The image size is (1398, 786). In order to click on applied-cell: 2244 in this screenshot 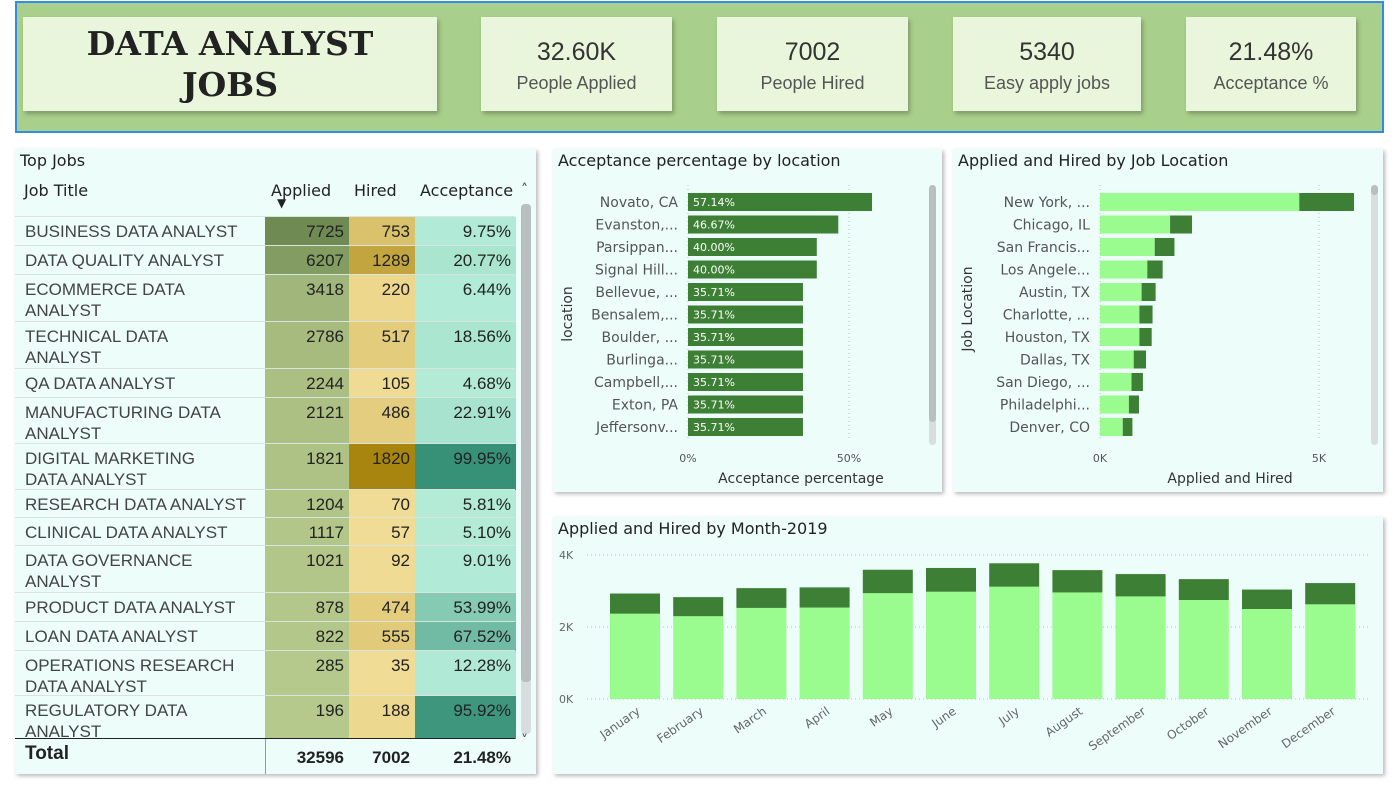, I will do `click(307, 383)`.